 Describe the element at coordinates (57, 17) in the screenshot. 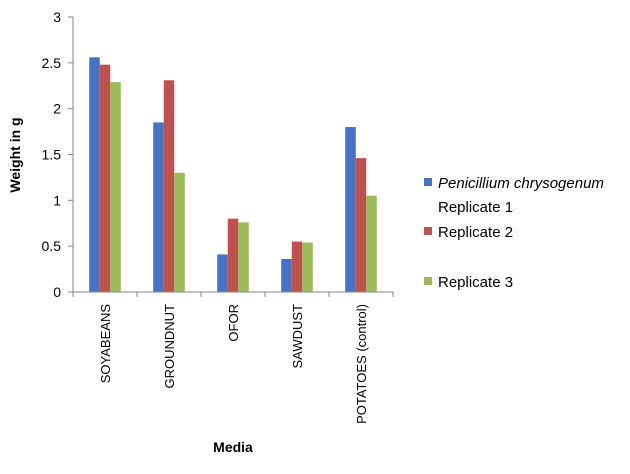

I see `y-tick-label: 3` at that location.